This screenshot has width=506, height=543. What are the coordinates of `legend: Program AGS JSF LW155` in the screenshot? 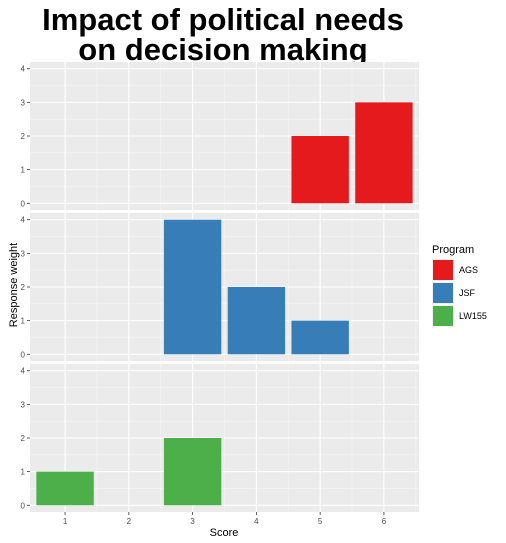 It's located at (459, 285).